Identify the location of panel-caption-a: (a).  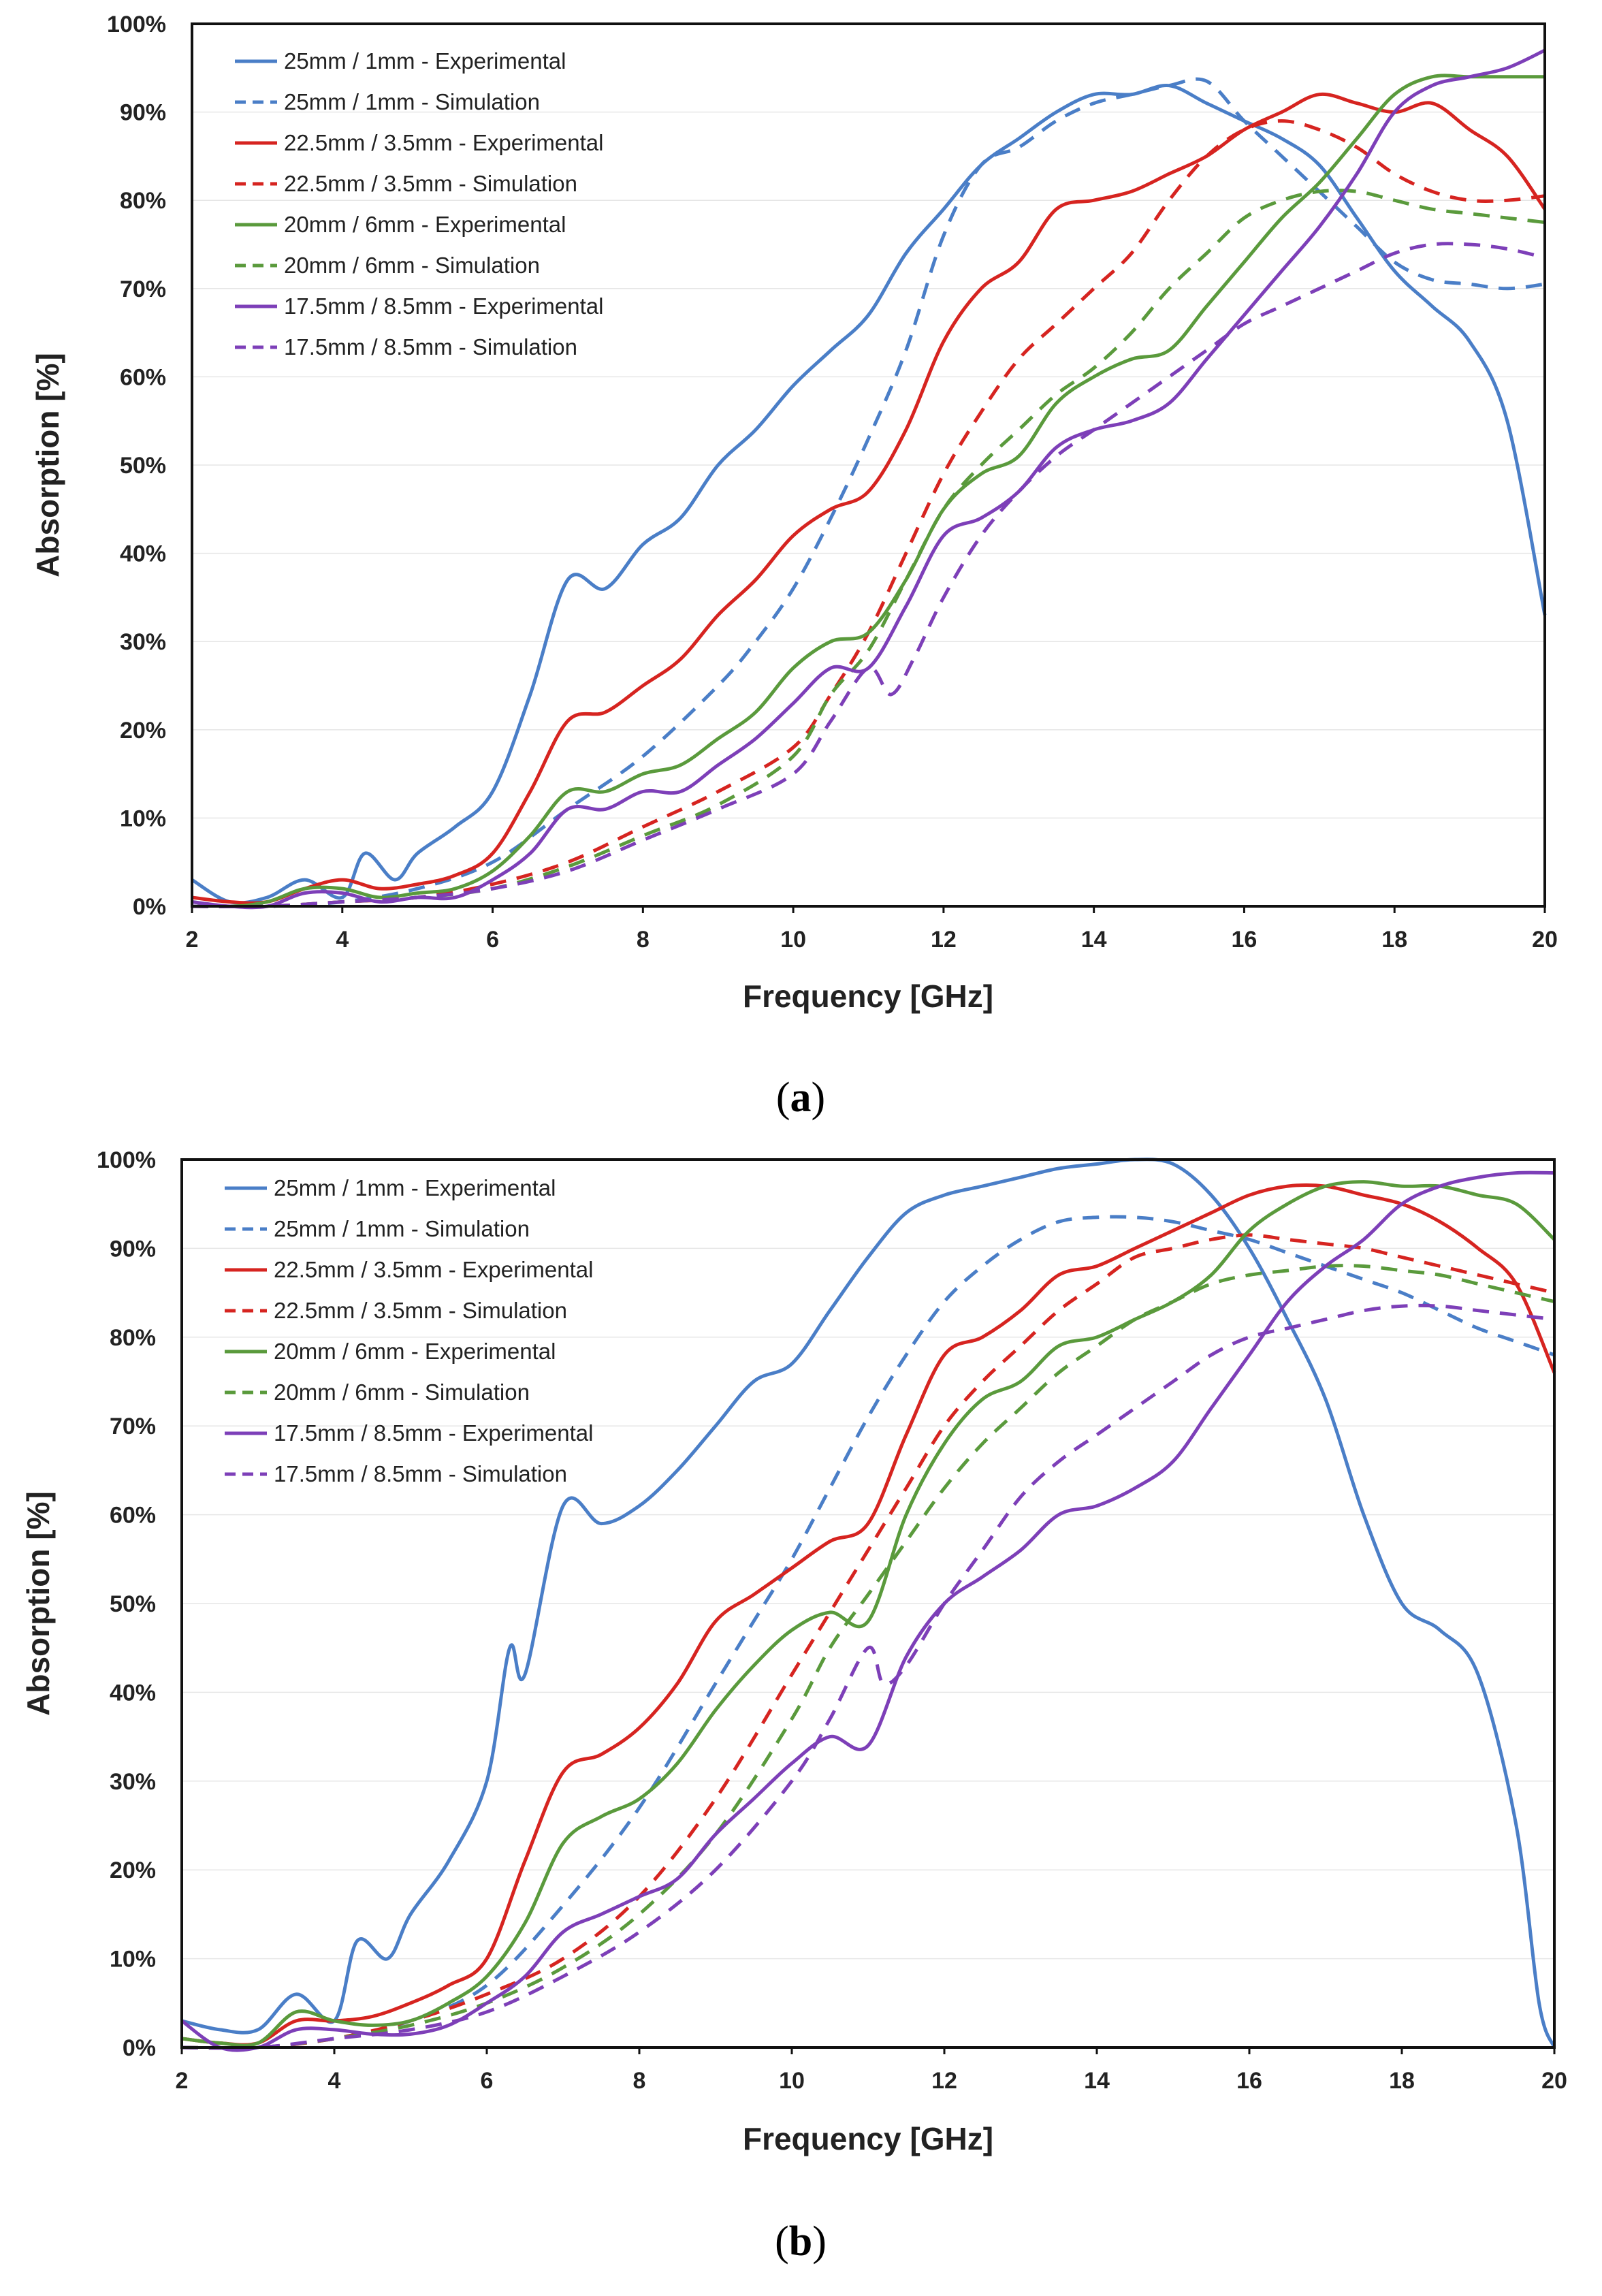
(800, 1097).